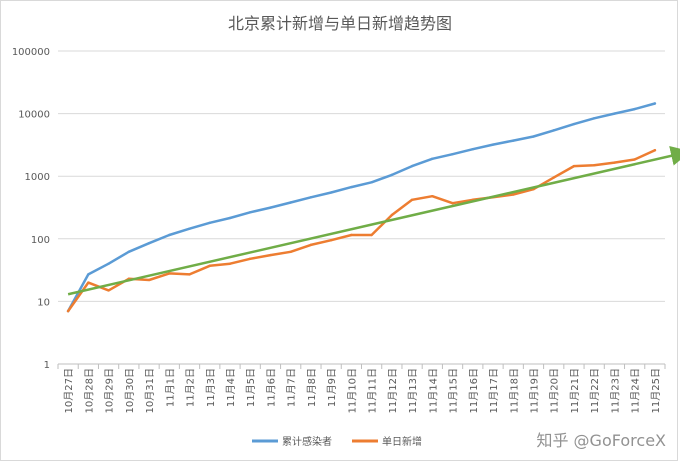 This screenshot has width=680, height=463. I want to click on x-tick-label: 11月8日, so click(312, 387).